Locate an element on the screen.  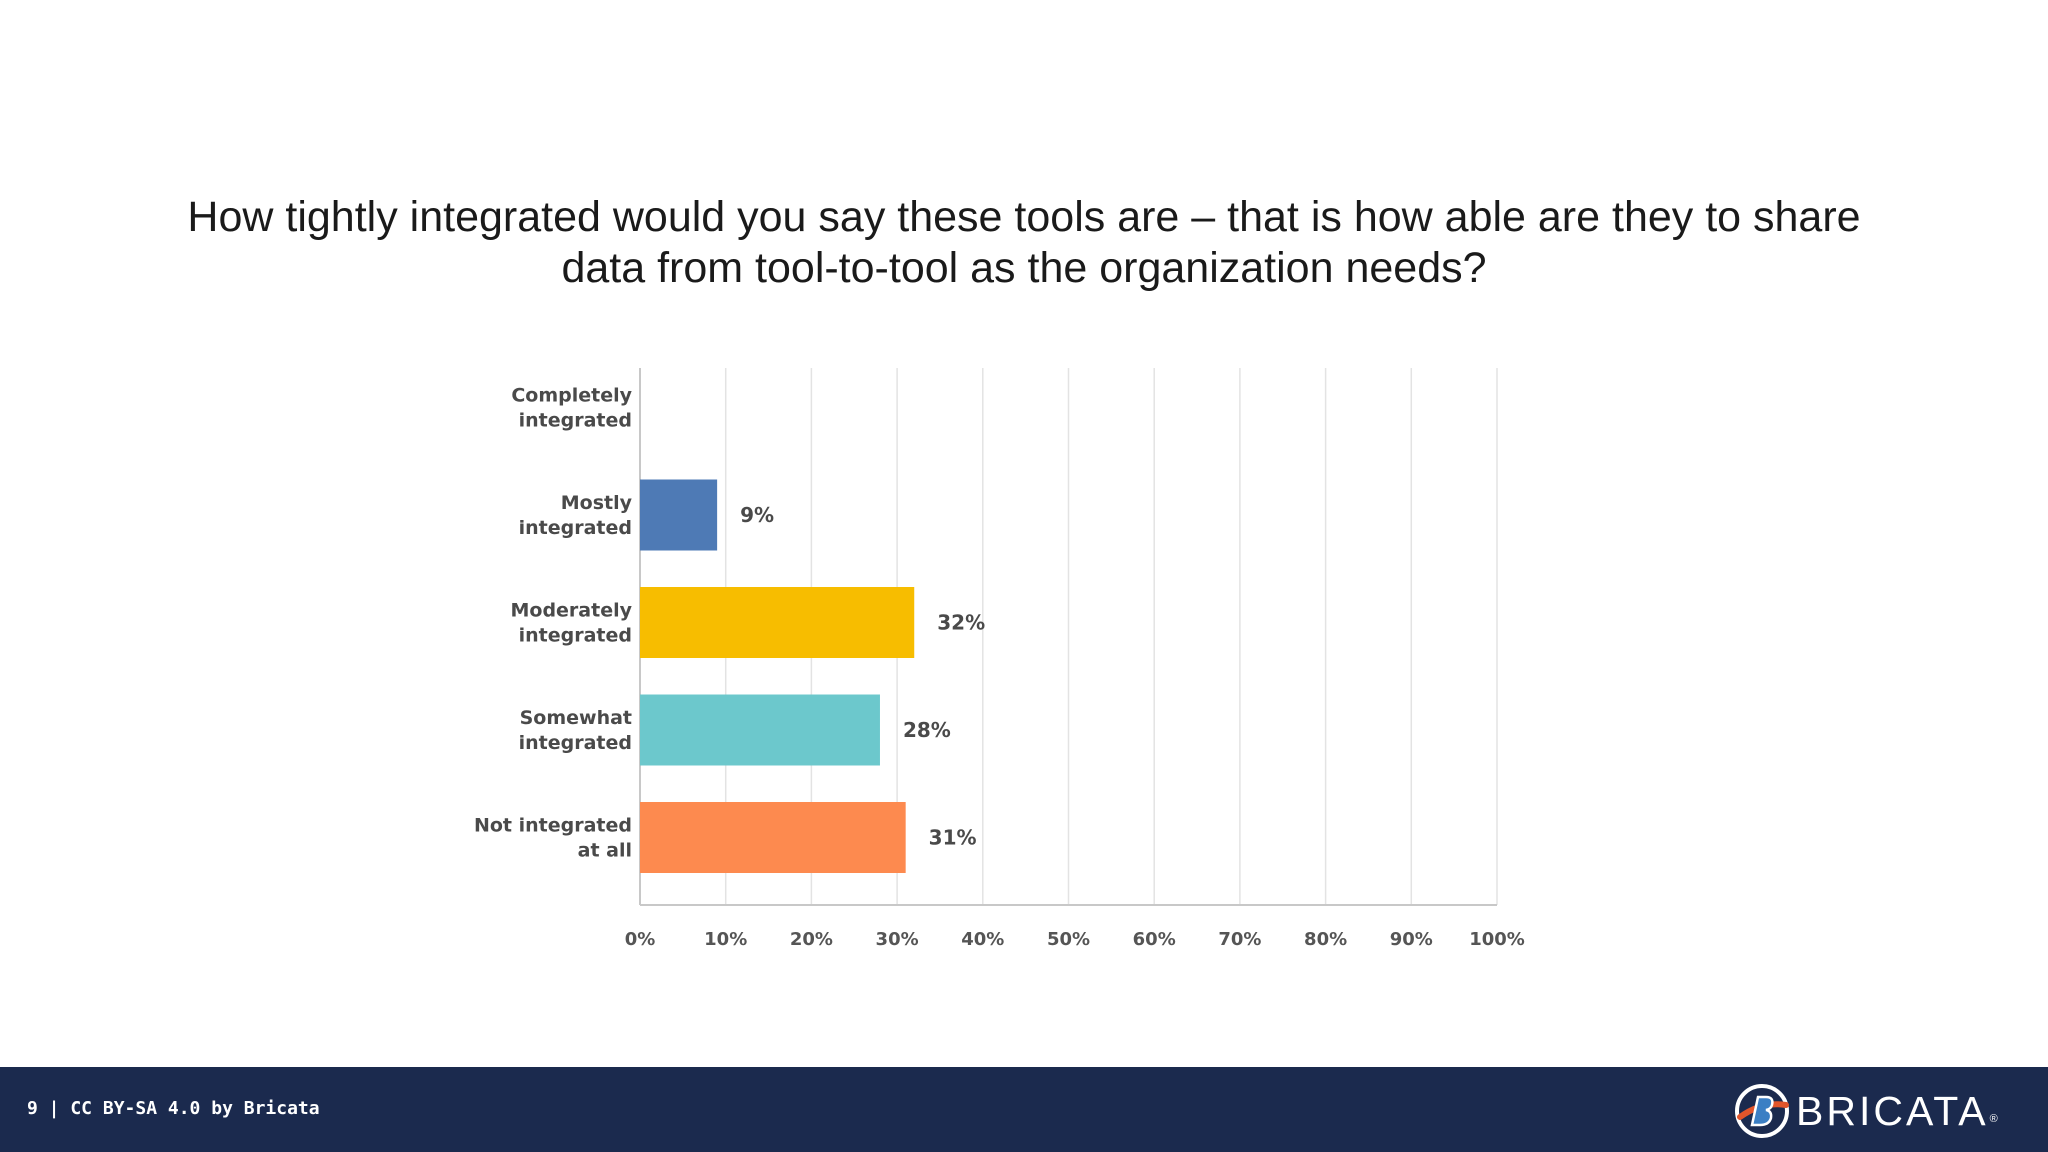
bricata-logo-wordmark: BRICATA is located at coordinates (1892, 1110).